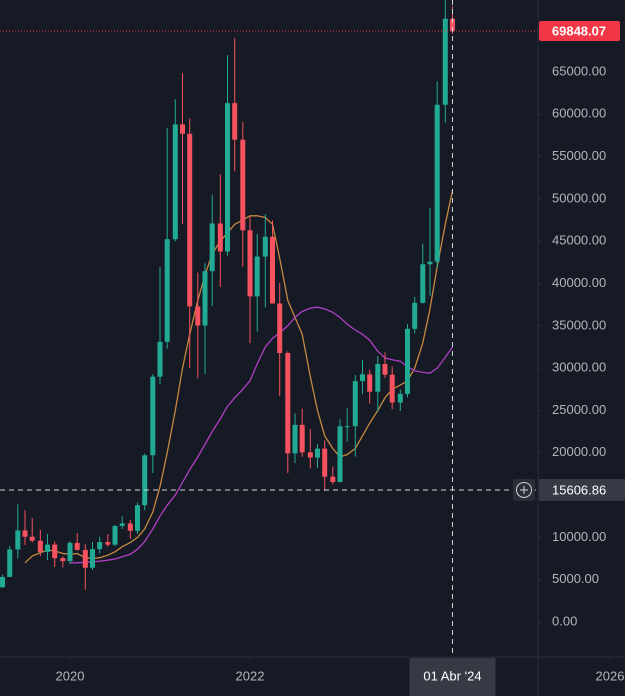  I want to click on add-alert-button, so click(524, 489).